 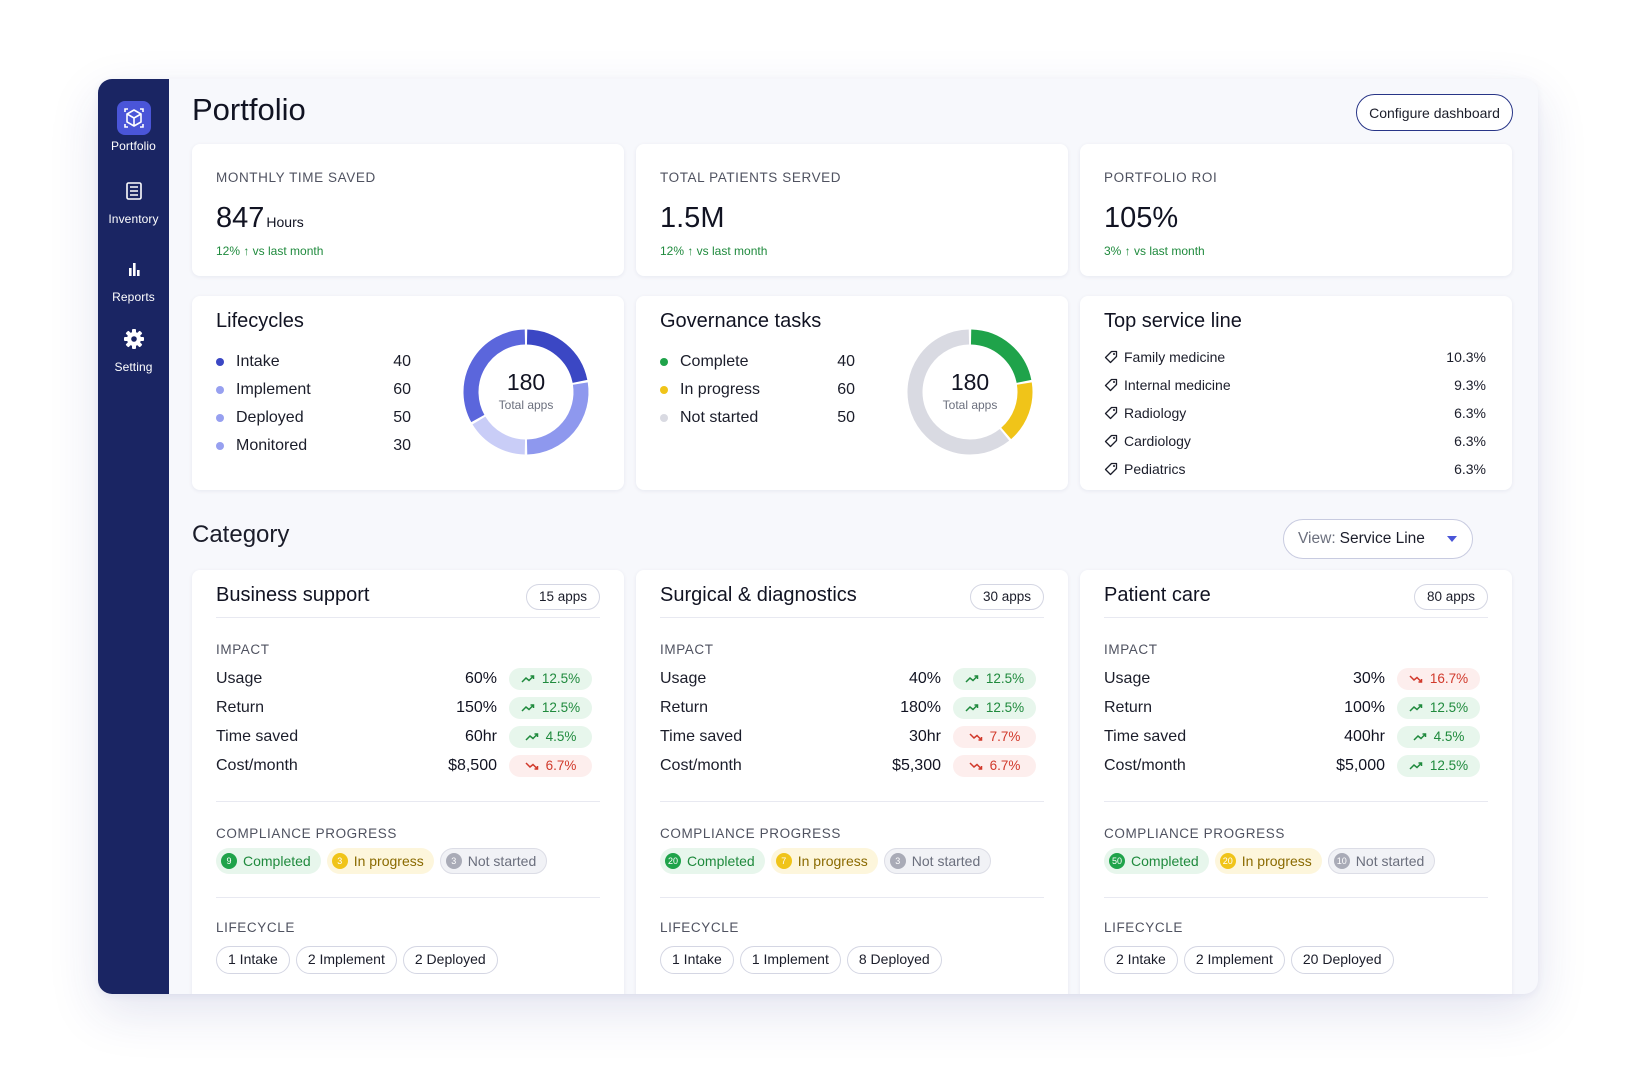 I want to click on sidebar-item-setting: Setting, so click(x=133, y=348).